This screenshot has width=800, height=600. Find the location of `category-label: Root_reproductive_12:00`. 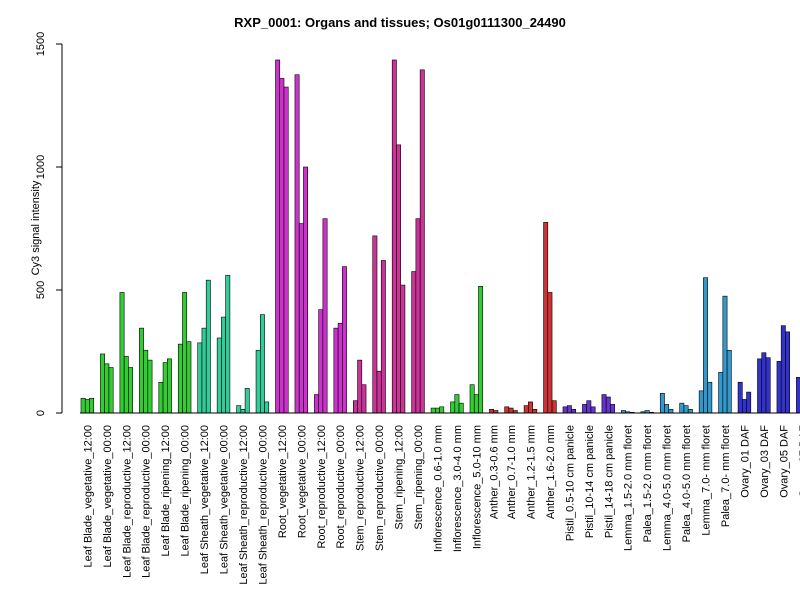

category-label: Root_reproductive_12:00 is located at coordinates (322, 487).